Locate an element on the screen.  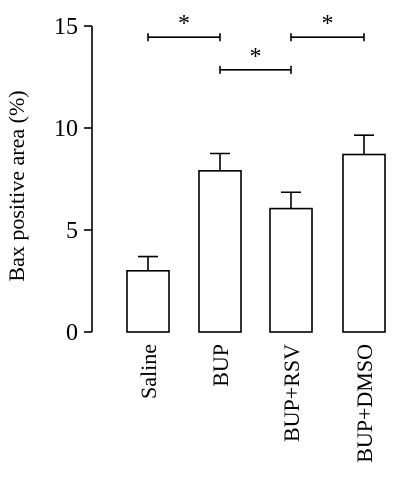
y-tick-label: 15 is located at coordinates (66, 27).